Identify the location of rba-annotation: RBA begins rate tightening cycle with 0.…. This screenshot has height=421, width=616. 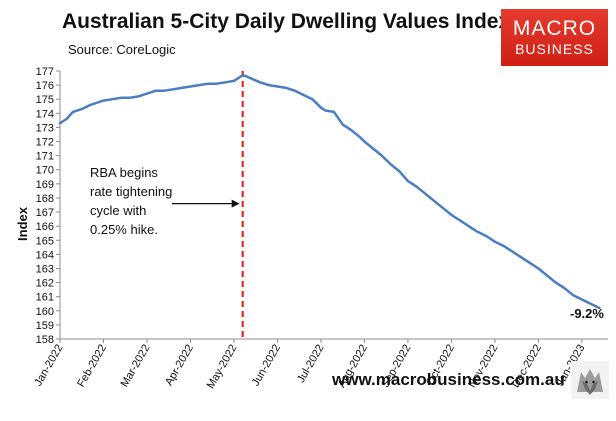
(131, 201).